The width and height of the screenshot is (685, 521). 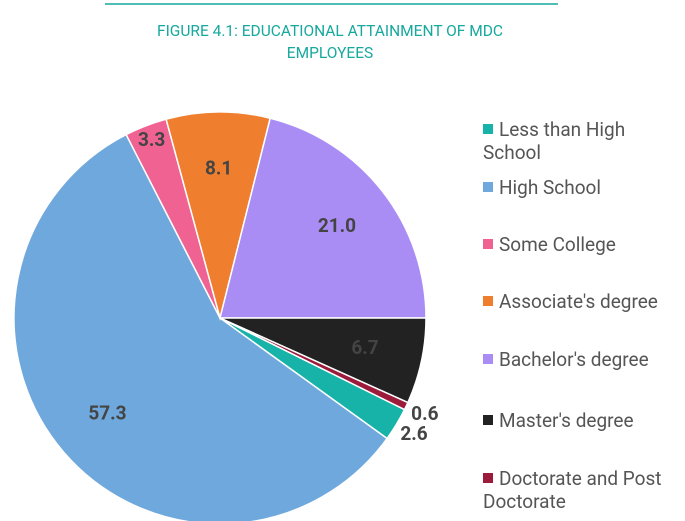 I want to click on legend-label: Master's degree, so click(x=566, y=420).